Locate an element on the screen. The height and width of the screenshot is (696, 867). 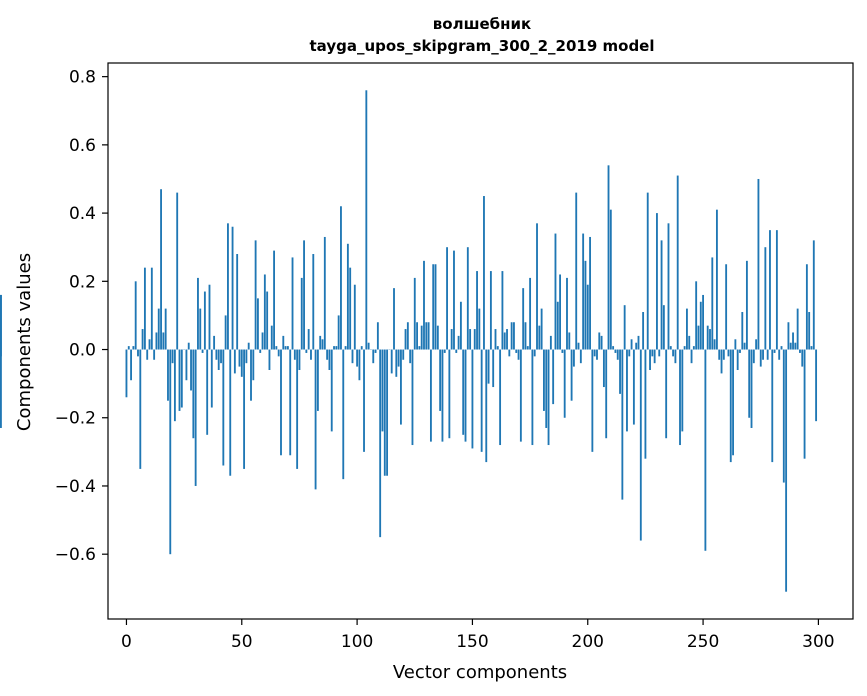
y-tick-label: −0.4 is located at coordinates (75, 487).